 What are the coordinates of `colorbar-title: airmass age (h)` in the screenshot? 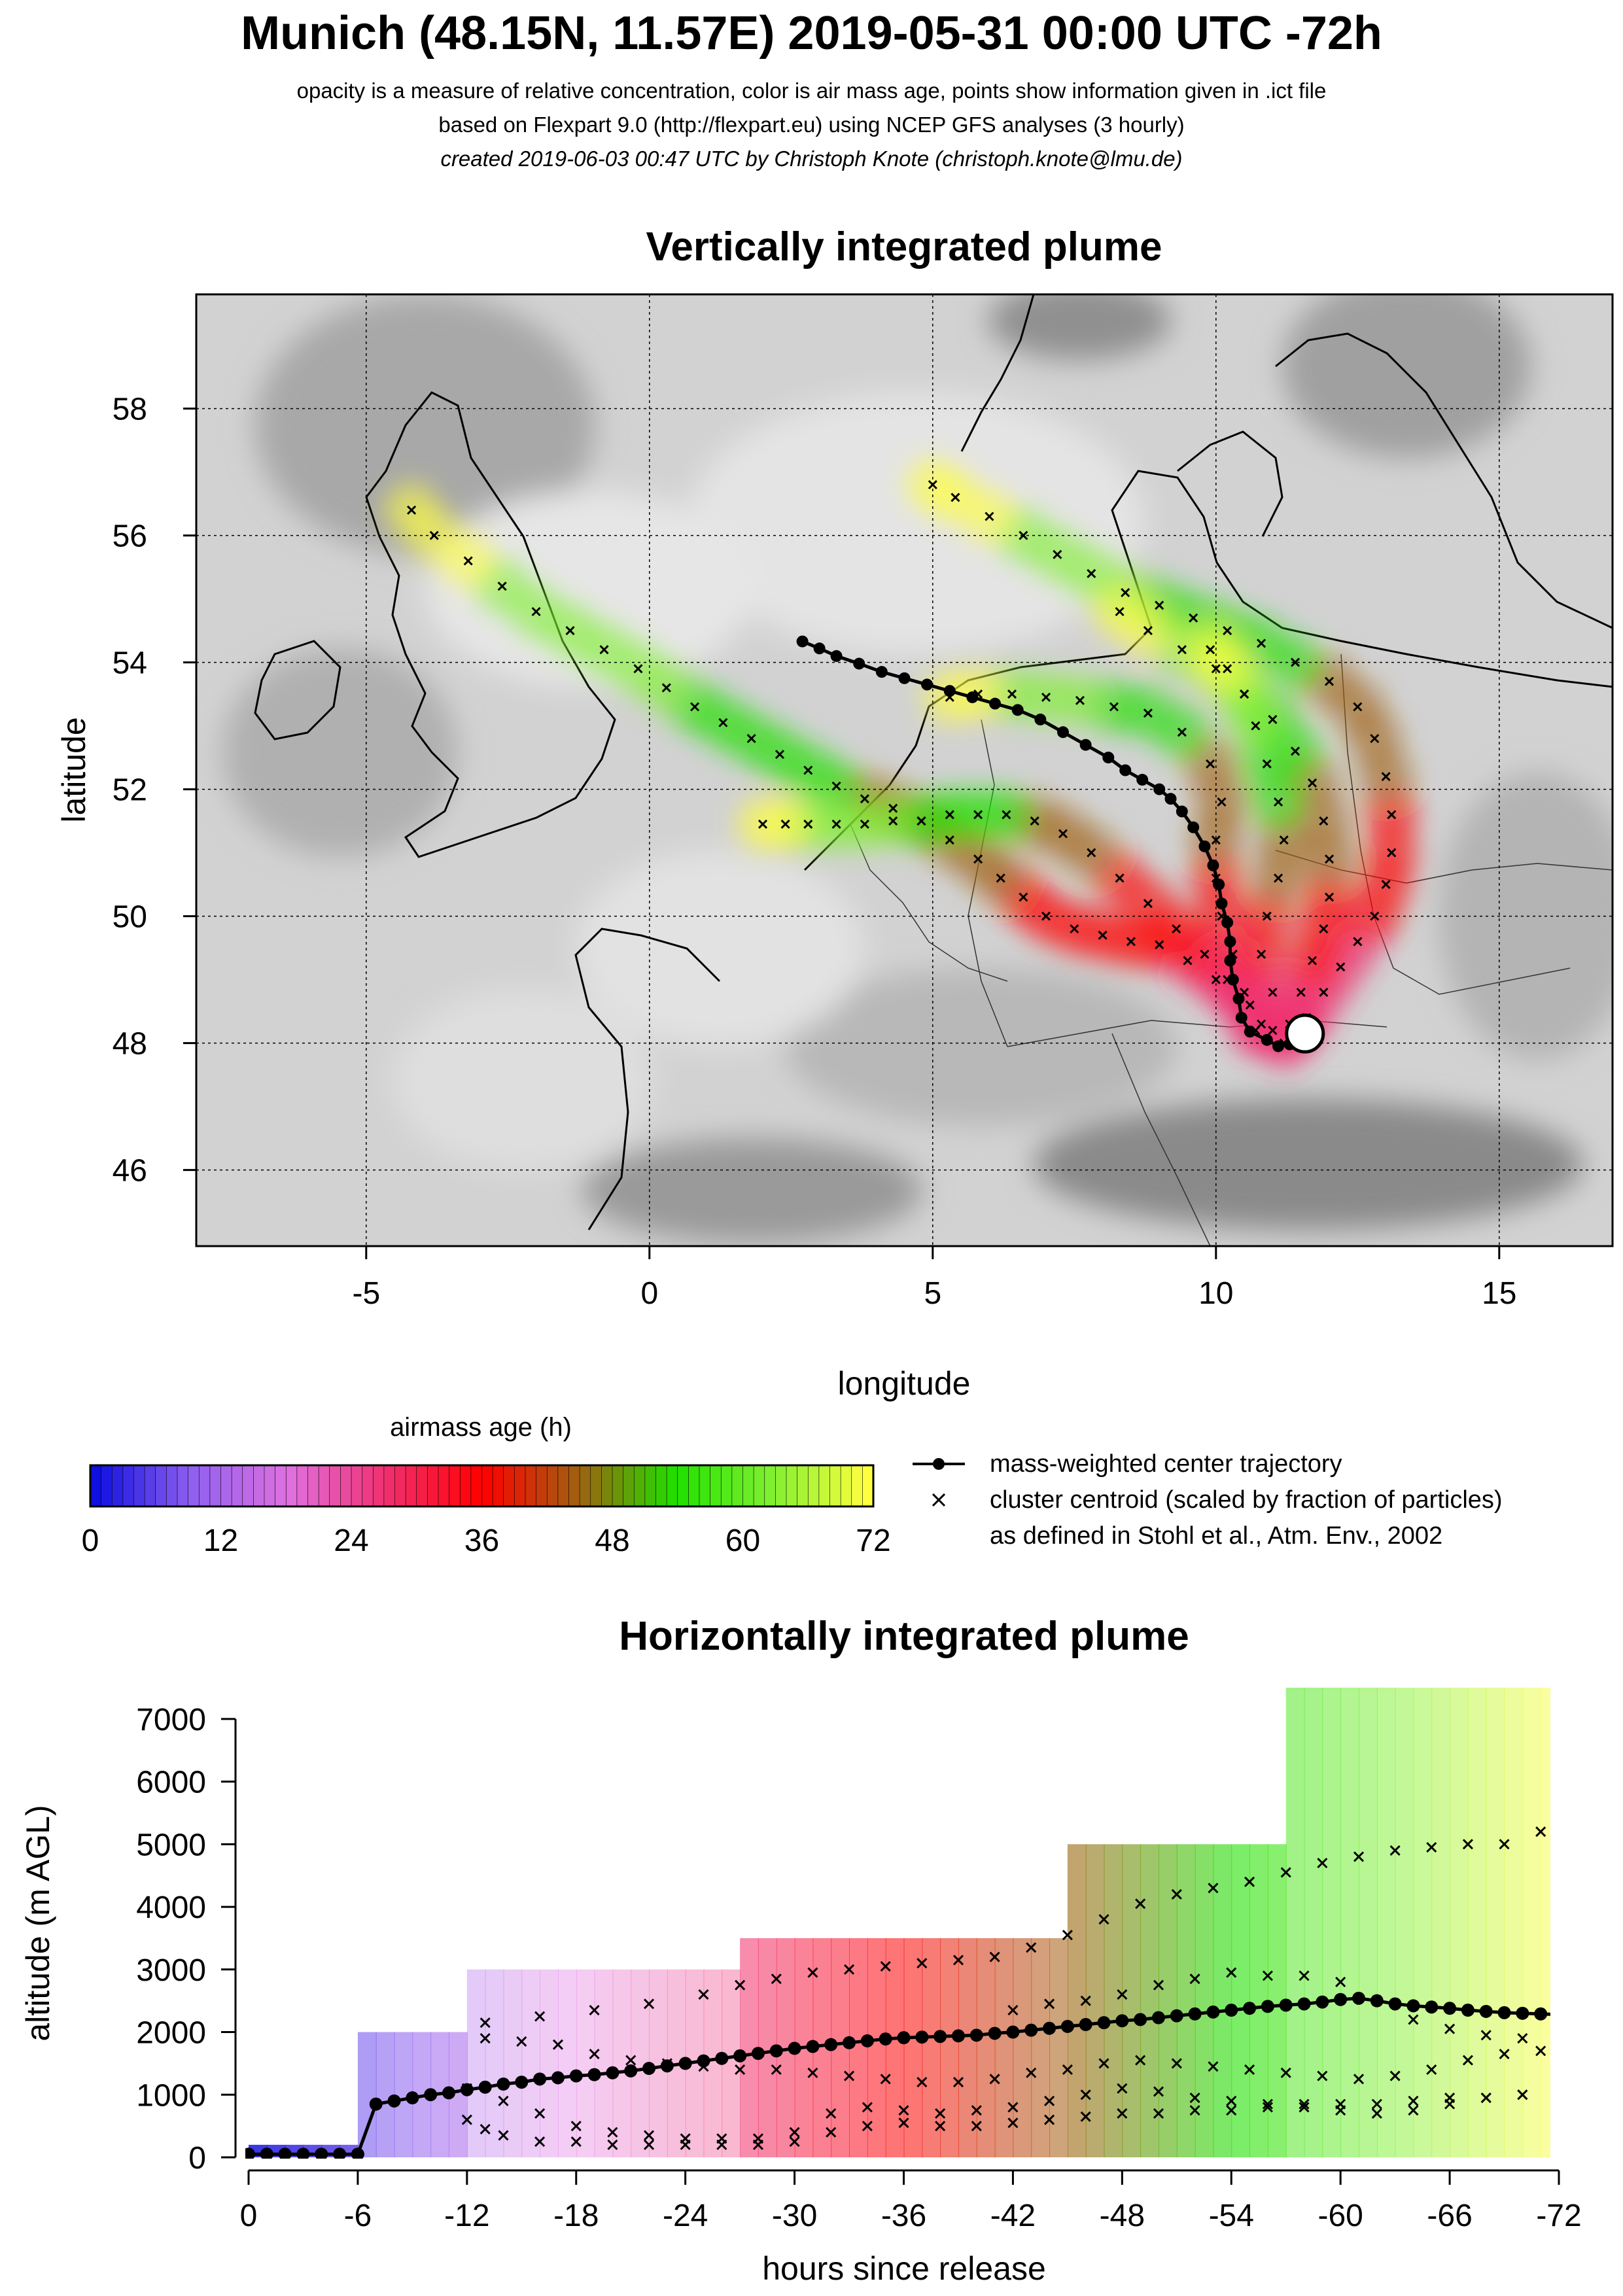 It's located at (481, 1427).